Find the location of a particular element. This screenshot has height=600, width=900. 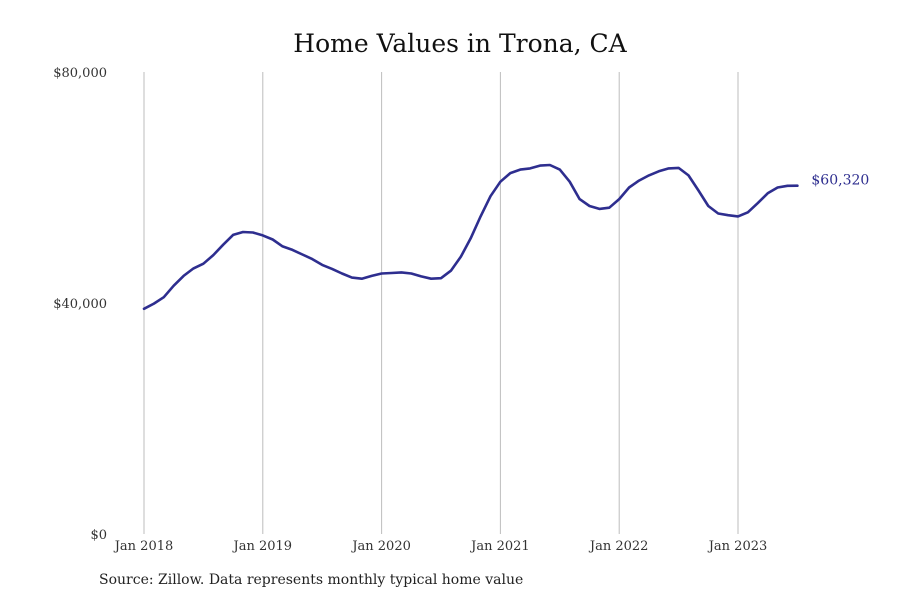

x-tick-label: Jan 2020 is located at coordinates (380, 546).